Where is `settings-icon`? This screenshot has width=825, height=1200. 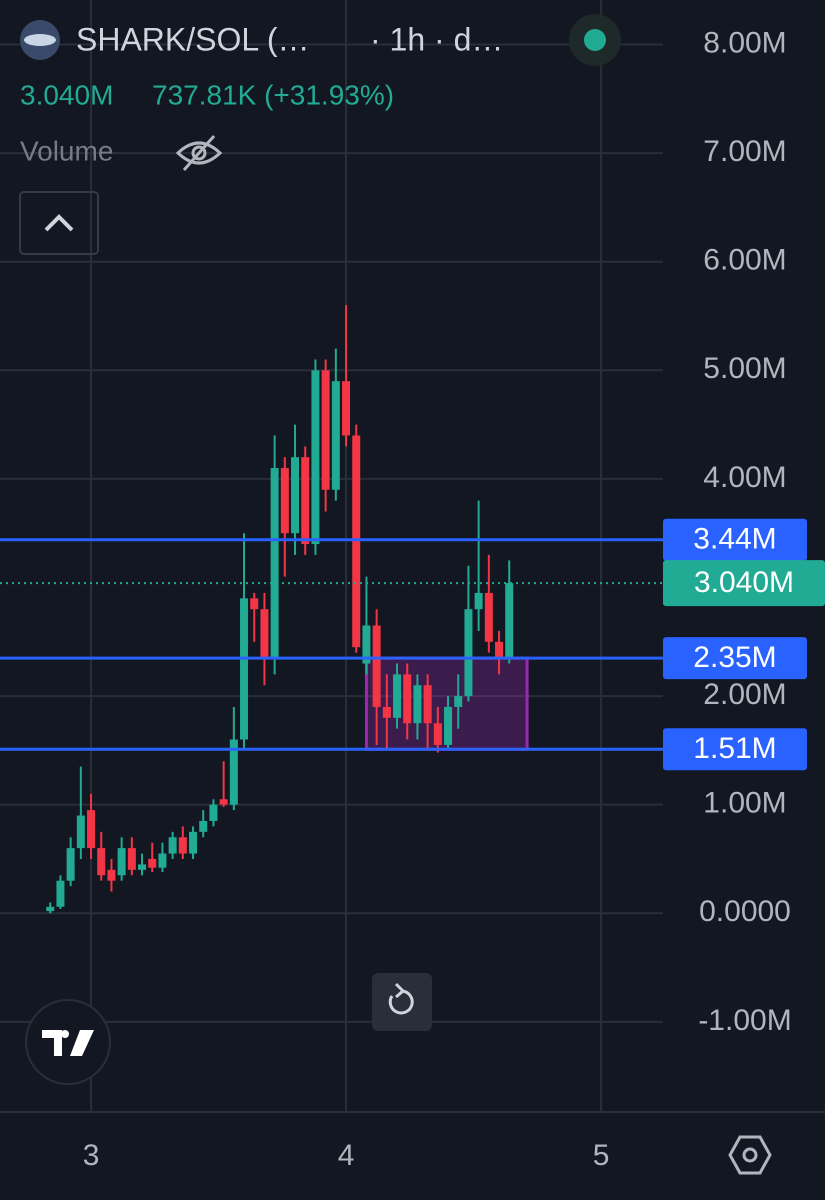
settings-icon is located at coordinates (750, 1155).